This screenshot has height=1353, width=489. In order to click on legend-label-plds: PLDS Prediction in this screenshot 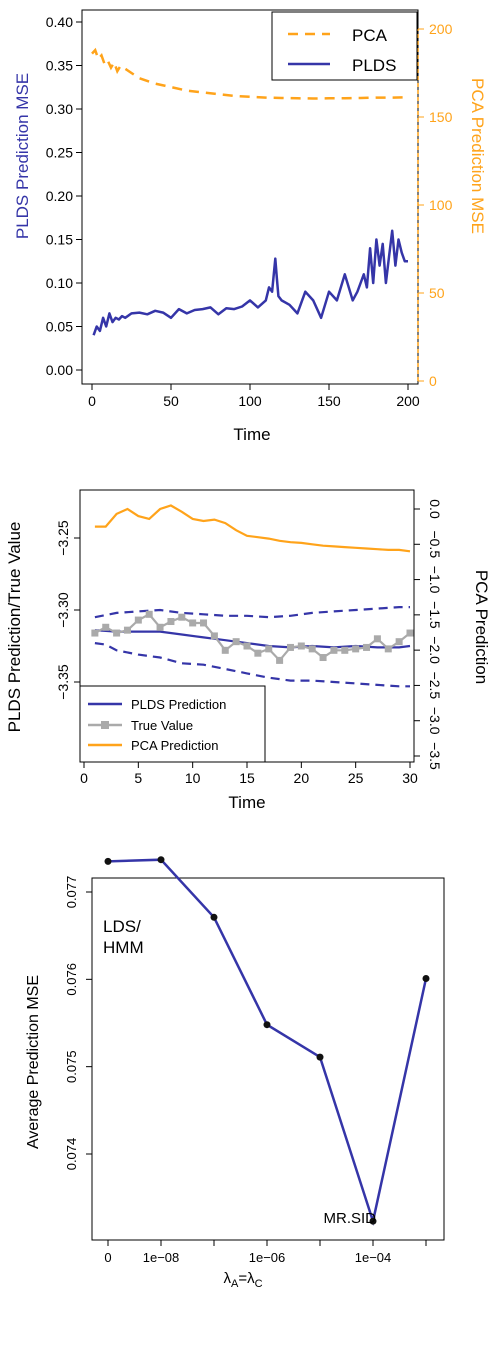, I will do `click(178, 704)`.